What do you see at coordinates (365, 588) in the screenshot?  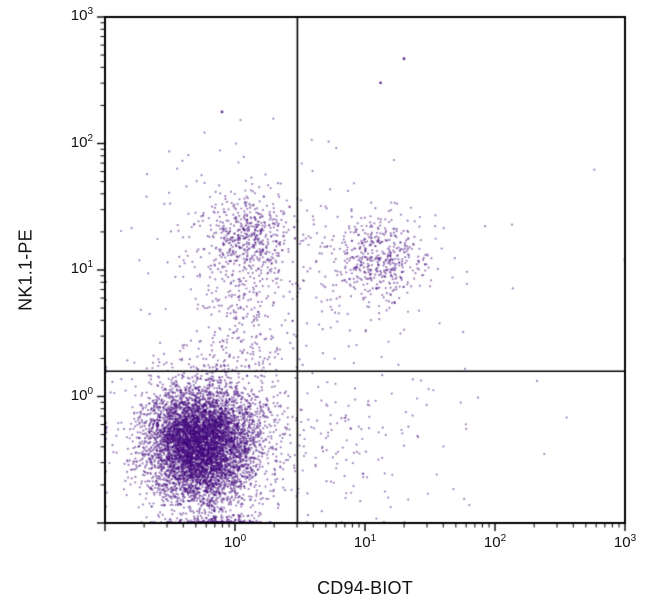 I see `x-axis-label: CD94-BIOT` at bounding box center [365, 588].